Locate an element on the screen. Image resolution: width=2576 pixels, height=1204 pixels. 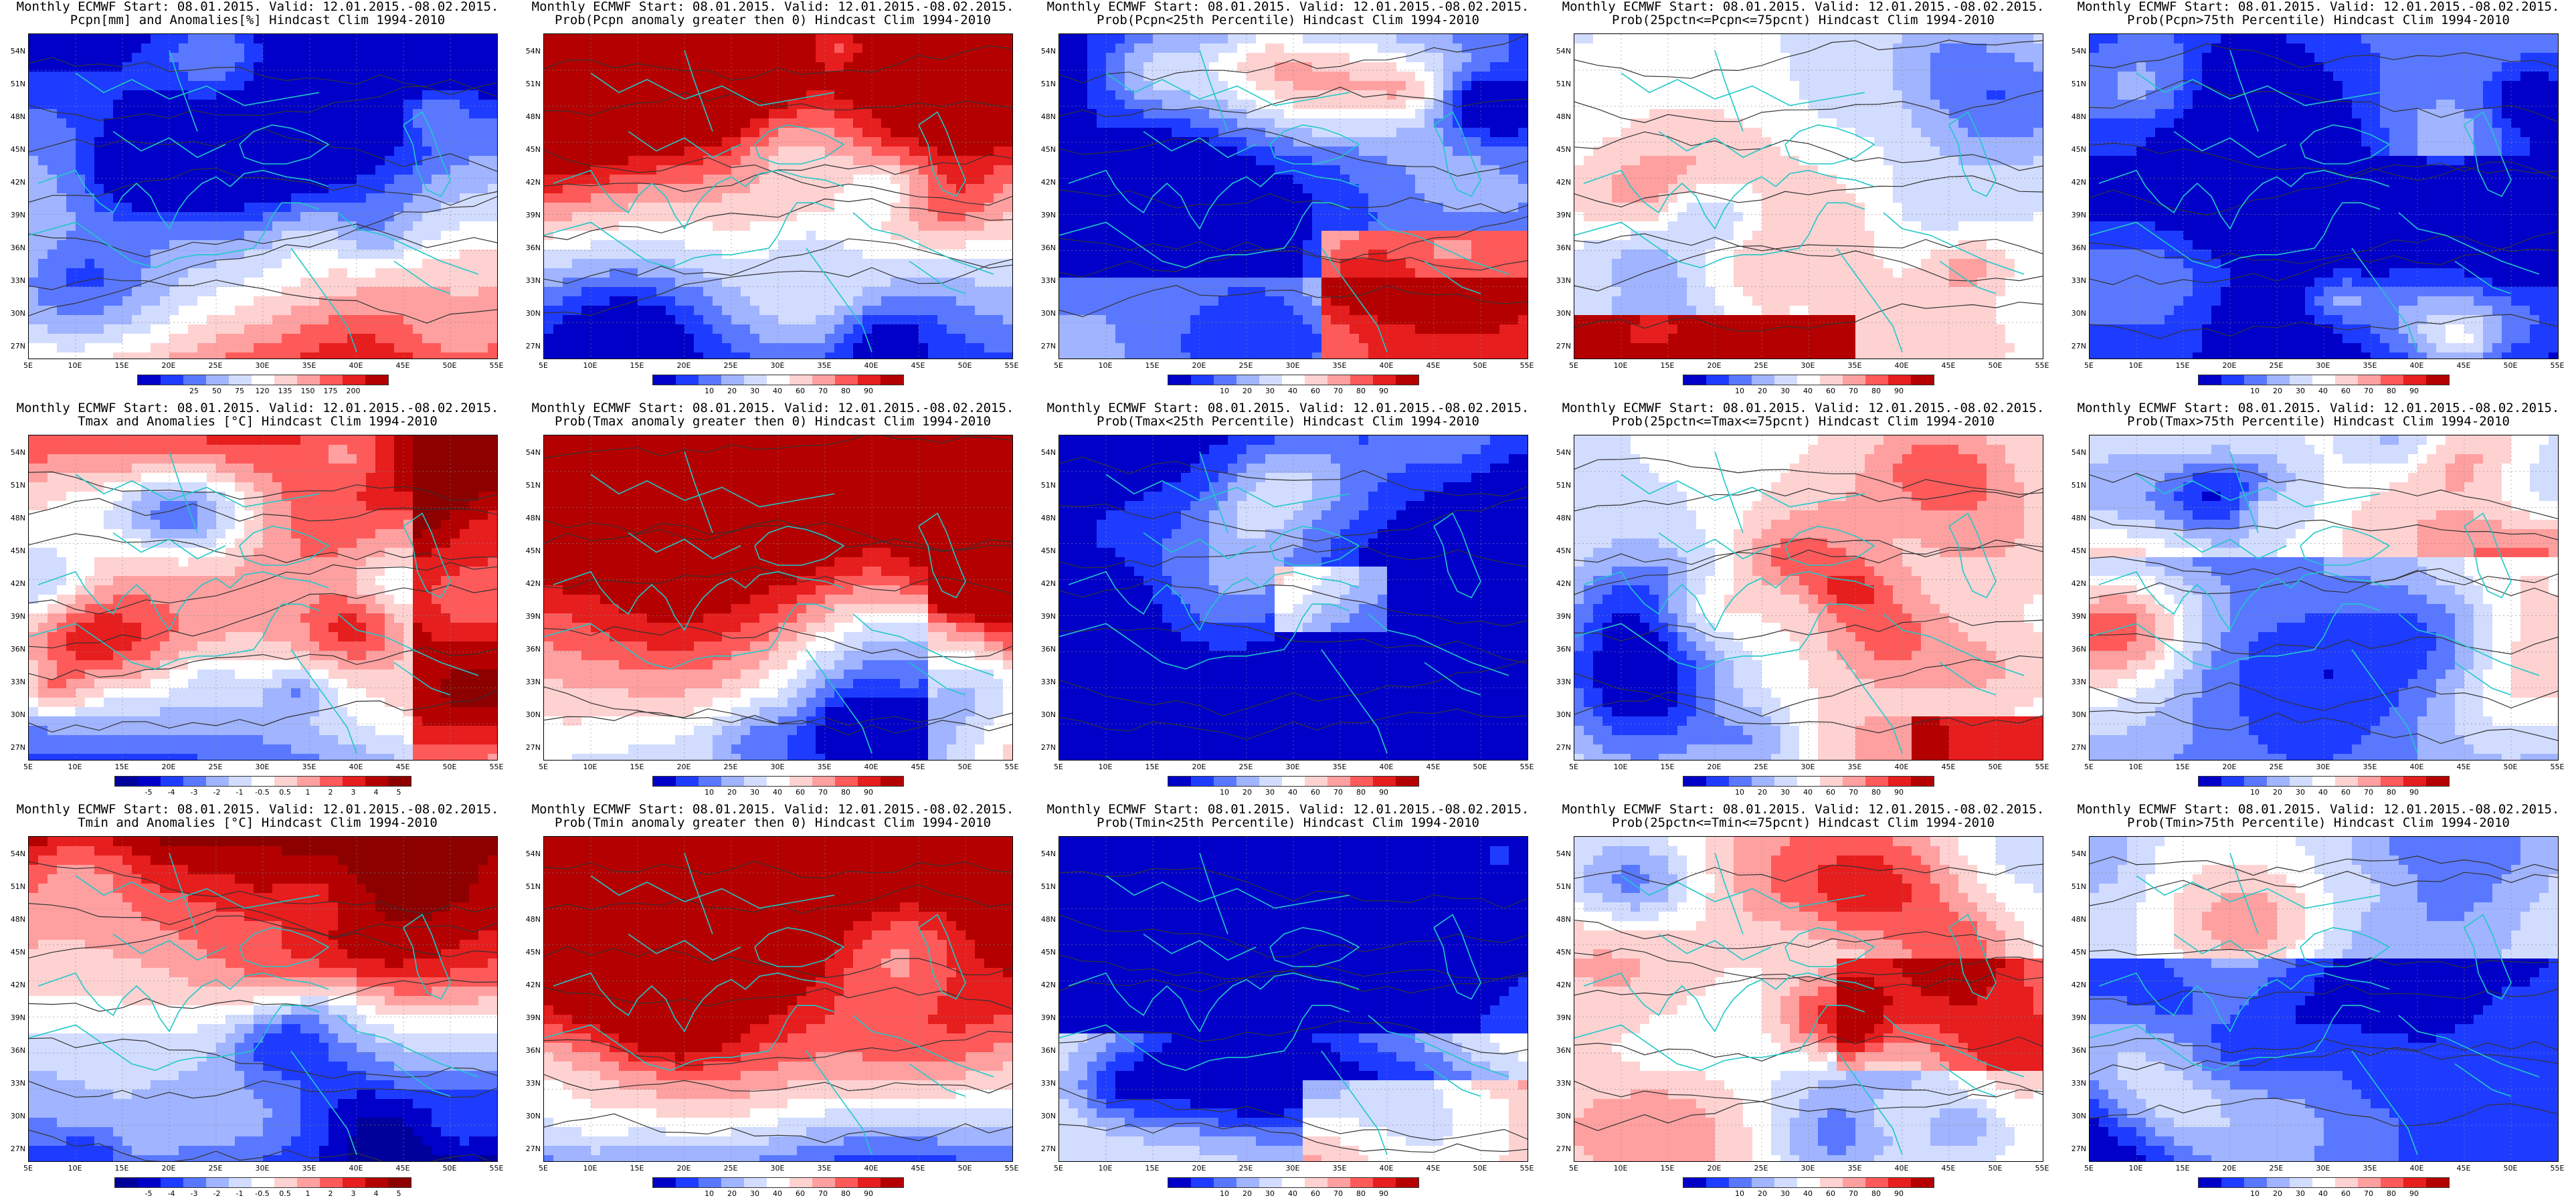
map-field is located at coordinates (1808, 999).